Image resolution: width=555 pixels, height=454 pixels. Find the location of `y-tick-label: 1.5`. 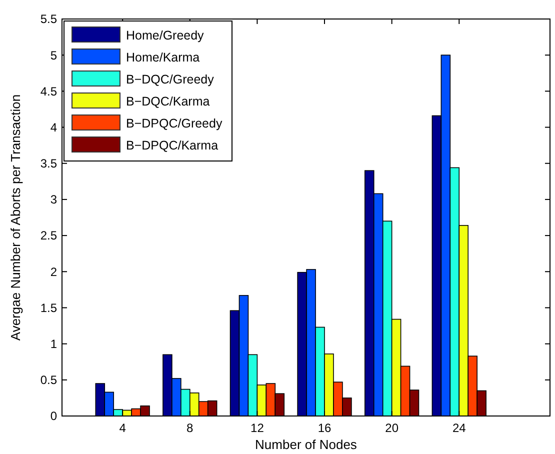

y-tick-label: 1.5 is located at coordinates (49, 307).